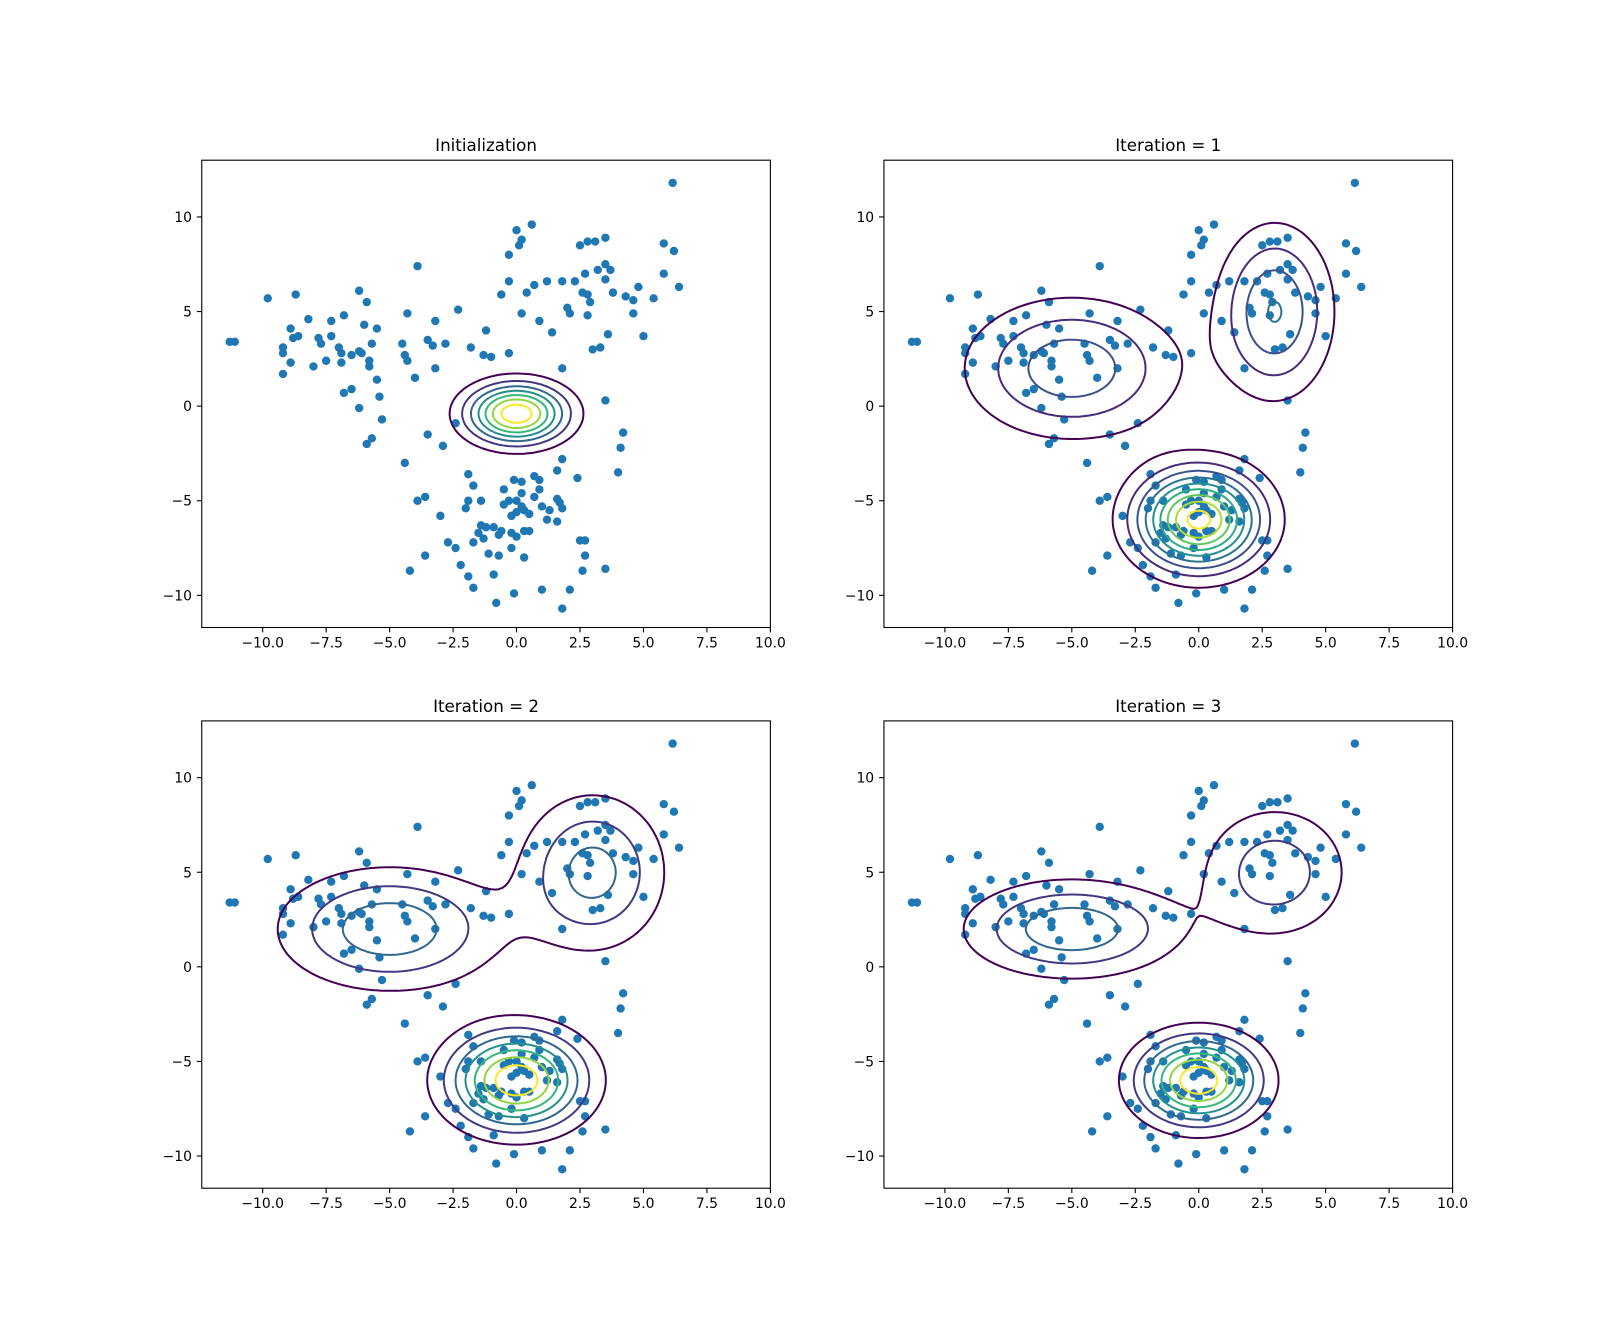 This screenshot has height=1335, width=1614. I want to click on y-tick-label: 10, so click(865, 218).